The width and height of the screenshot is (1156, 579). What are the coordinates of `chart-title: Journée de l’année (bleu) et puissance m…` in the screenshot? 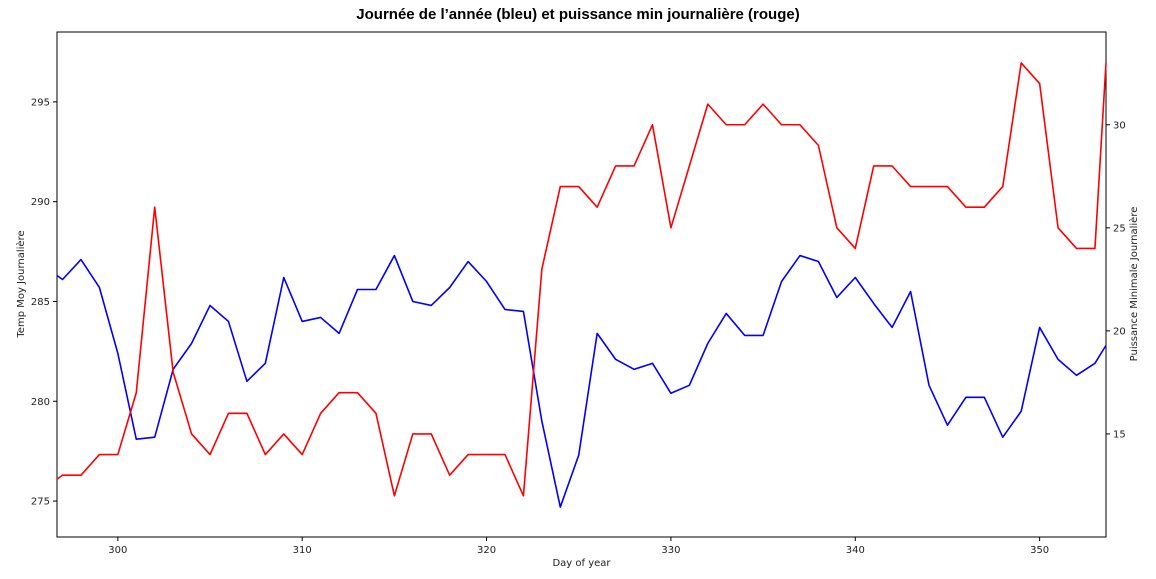 It's located at (578, 14).